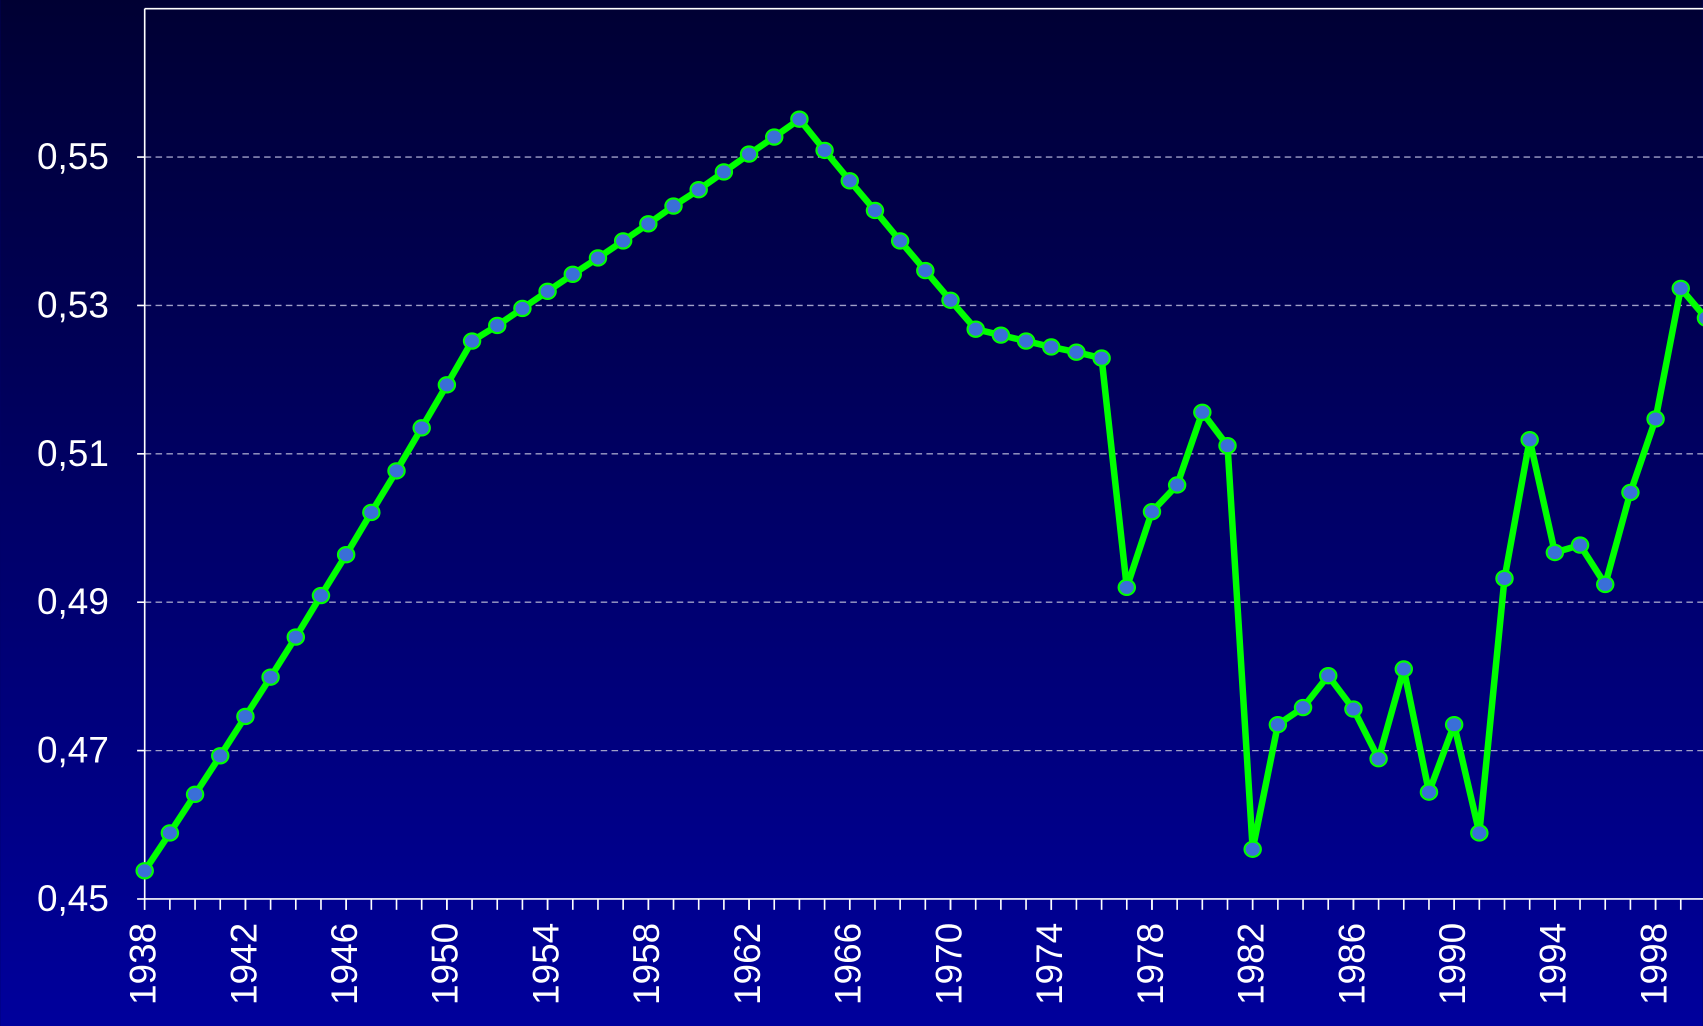 This screenshot has height=1026, width=1703. Describe the element at coordinates (73, 304) in the screenshot. I see `y-tick-label: 0,53` at that location.